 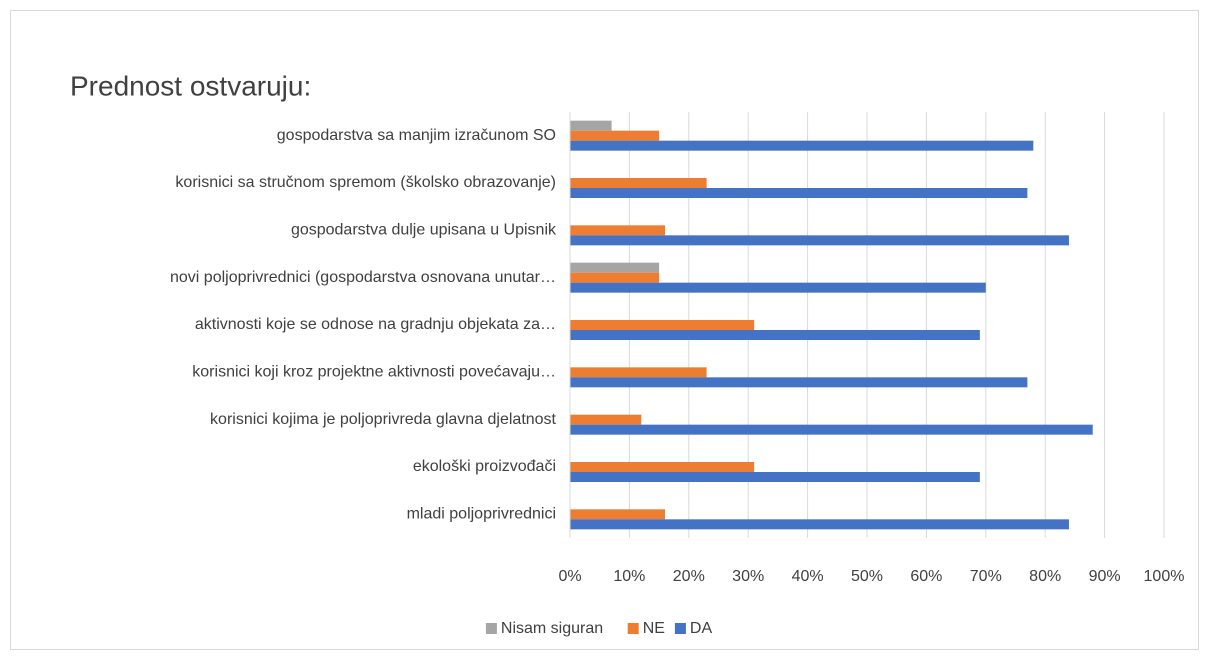 What do you see at coordinates (748, 576) in the screenshot?
I see `x-tick-label: 30%` at bounding box center [748, 576].